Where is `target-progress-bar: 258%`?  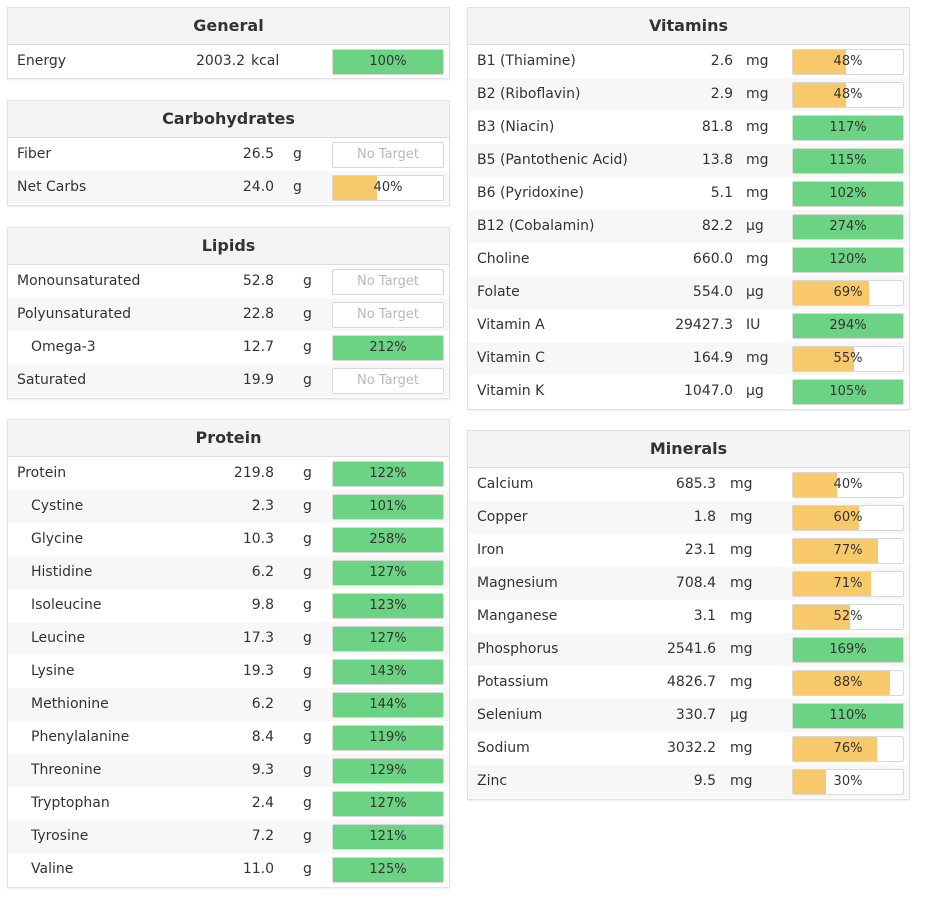 target-progress-bar: 258% is located at coordinates (388, 540).